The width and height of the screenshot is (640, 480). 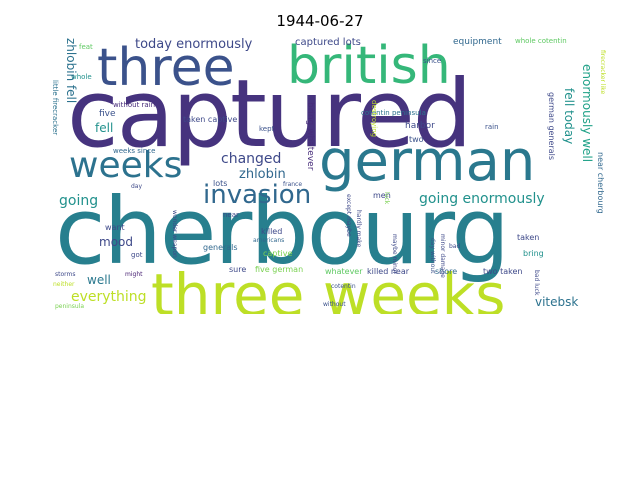 What do you see at coordinates (269, 240) in the screenshot?
I see `word: americans` at bounding box center [269, 240].